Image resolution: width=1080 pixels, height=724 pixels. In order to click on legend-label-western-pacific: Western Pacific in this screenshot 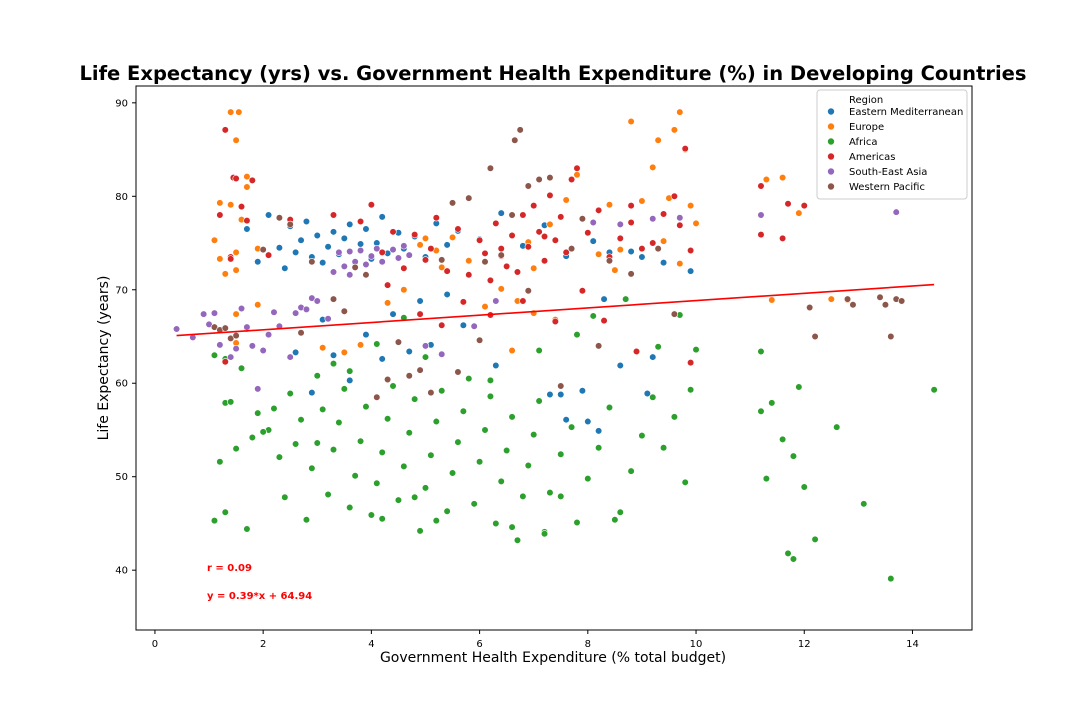, I will do `click(887, 187)`.